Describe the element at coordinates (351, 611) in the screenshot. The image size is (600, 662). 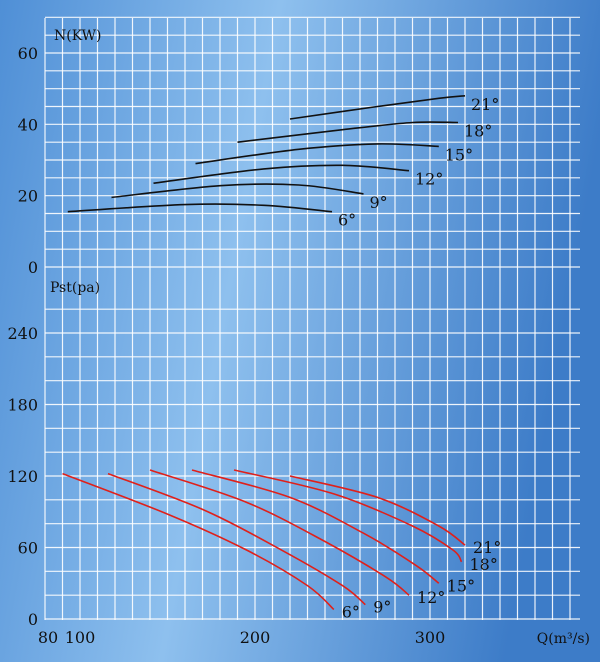
I see `pressure-curve-label: 6°` at that location.